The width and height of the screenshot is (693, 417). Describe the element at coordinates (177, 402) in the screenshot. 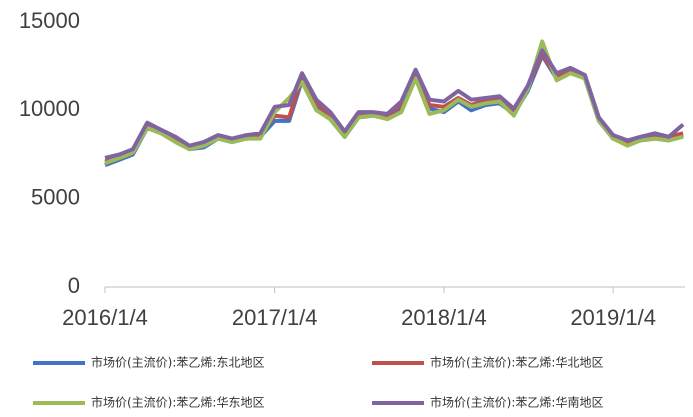

I see `legend-label: 市场价(主流价):苯乙烯:华东地区` at that location.